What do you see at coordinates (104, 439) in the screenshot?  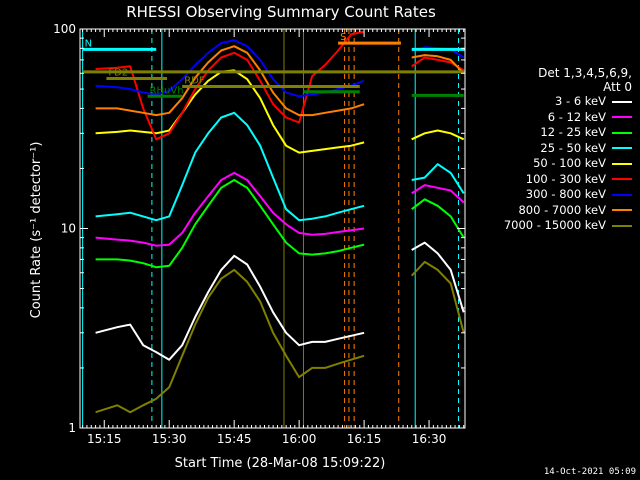 I see `x-tick-label-0: 15:15` at bounding box center [104, 439].